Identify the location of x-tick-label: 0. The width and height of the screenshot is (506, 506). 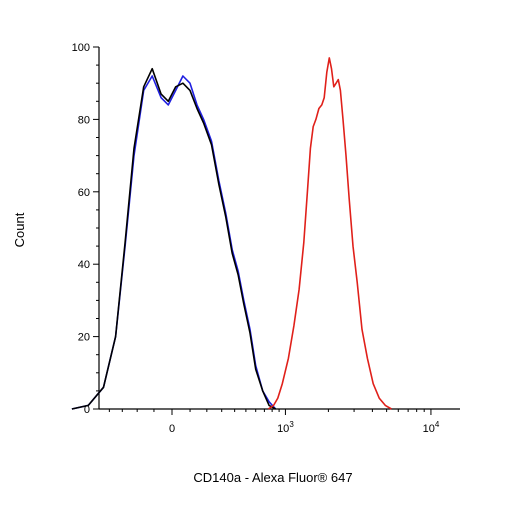
(172, 429).